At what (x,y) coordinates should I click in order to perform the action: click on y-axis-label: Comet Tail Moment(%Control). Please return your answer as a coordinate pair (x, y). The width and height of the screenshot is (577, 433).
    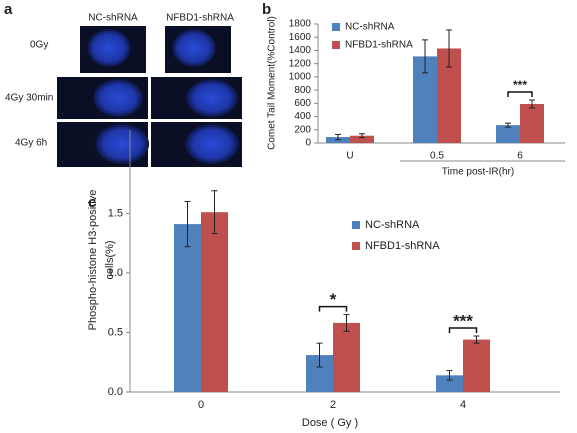
    Looking at the image, I should click on (272, 83).